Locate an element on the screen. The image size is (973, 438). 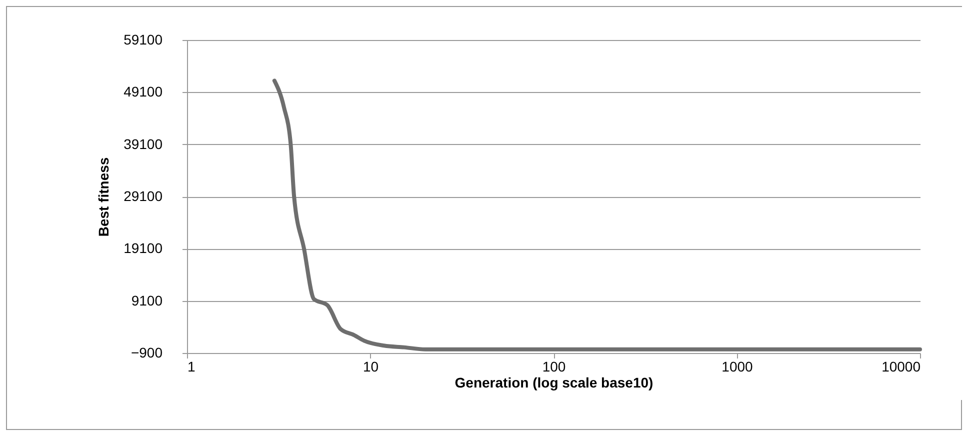
y-tick-label: 39100 is located at coordinates (143, 144).